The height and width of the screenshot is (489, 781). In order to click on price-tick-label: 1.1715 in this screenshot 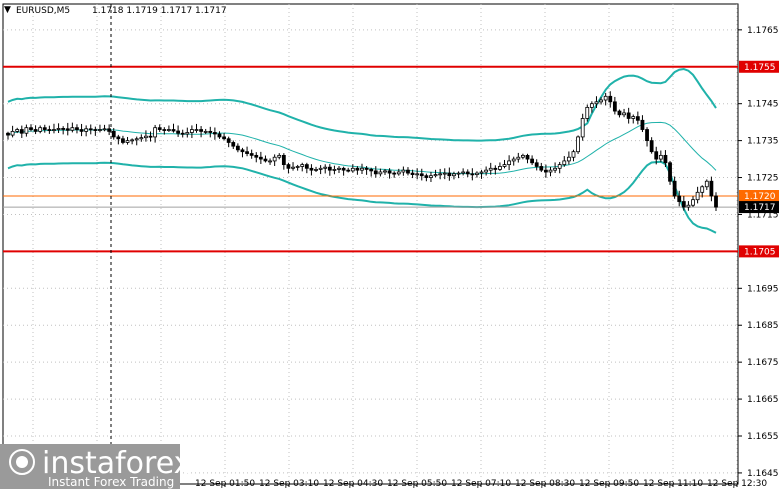, I will do `click(763, 215)`.